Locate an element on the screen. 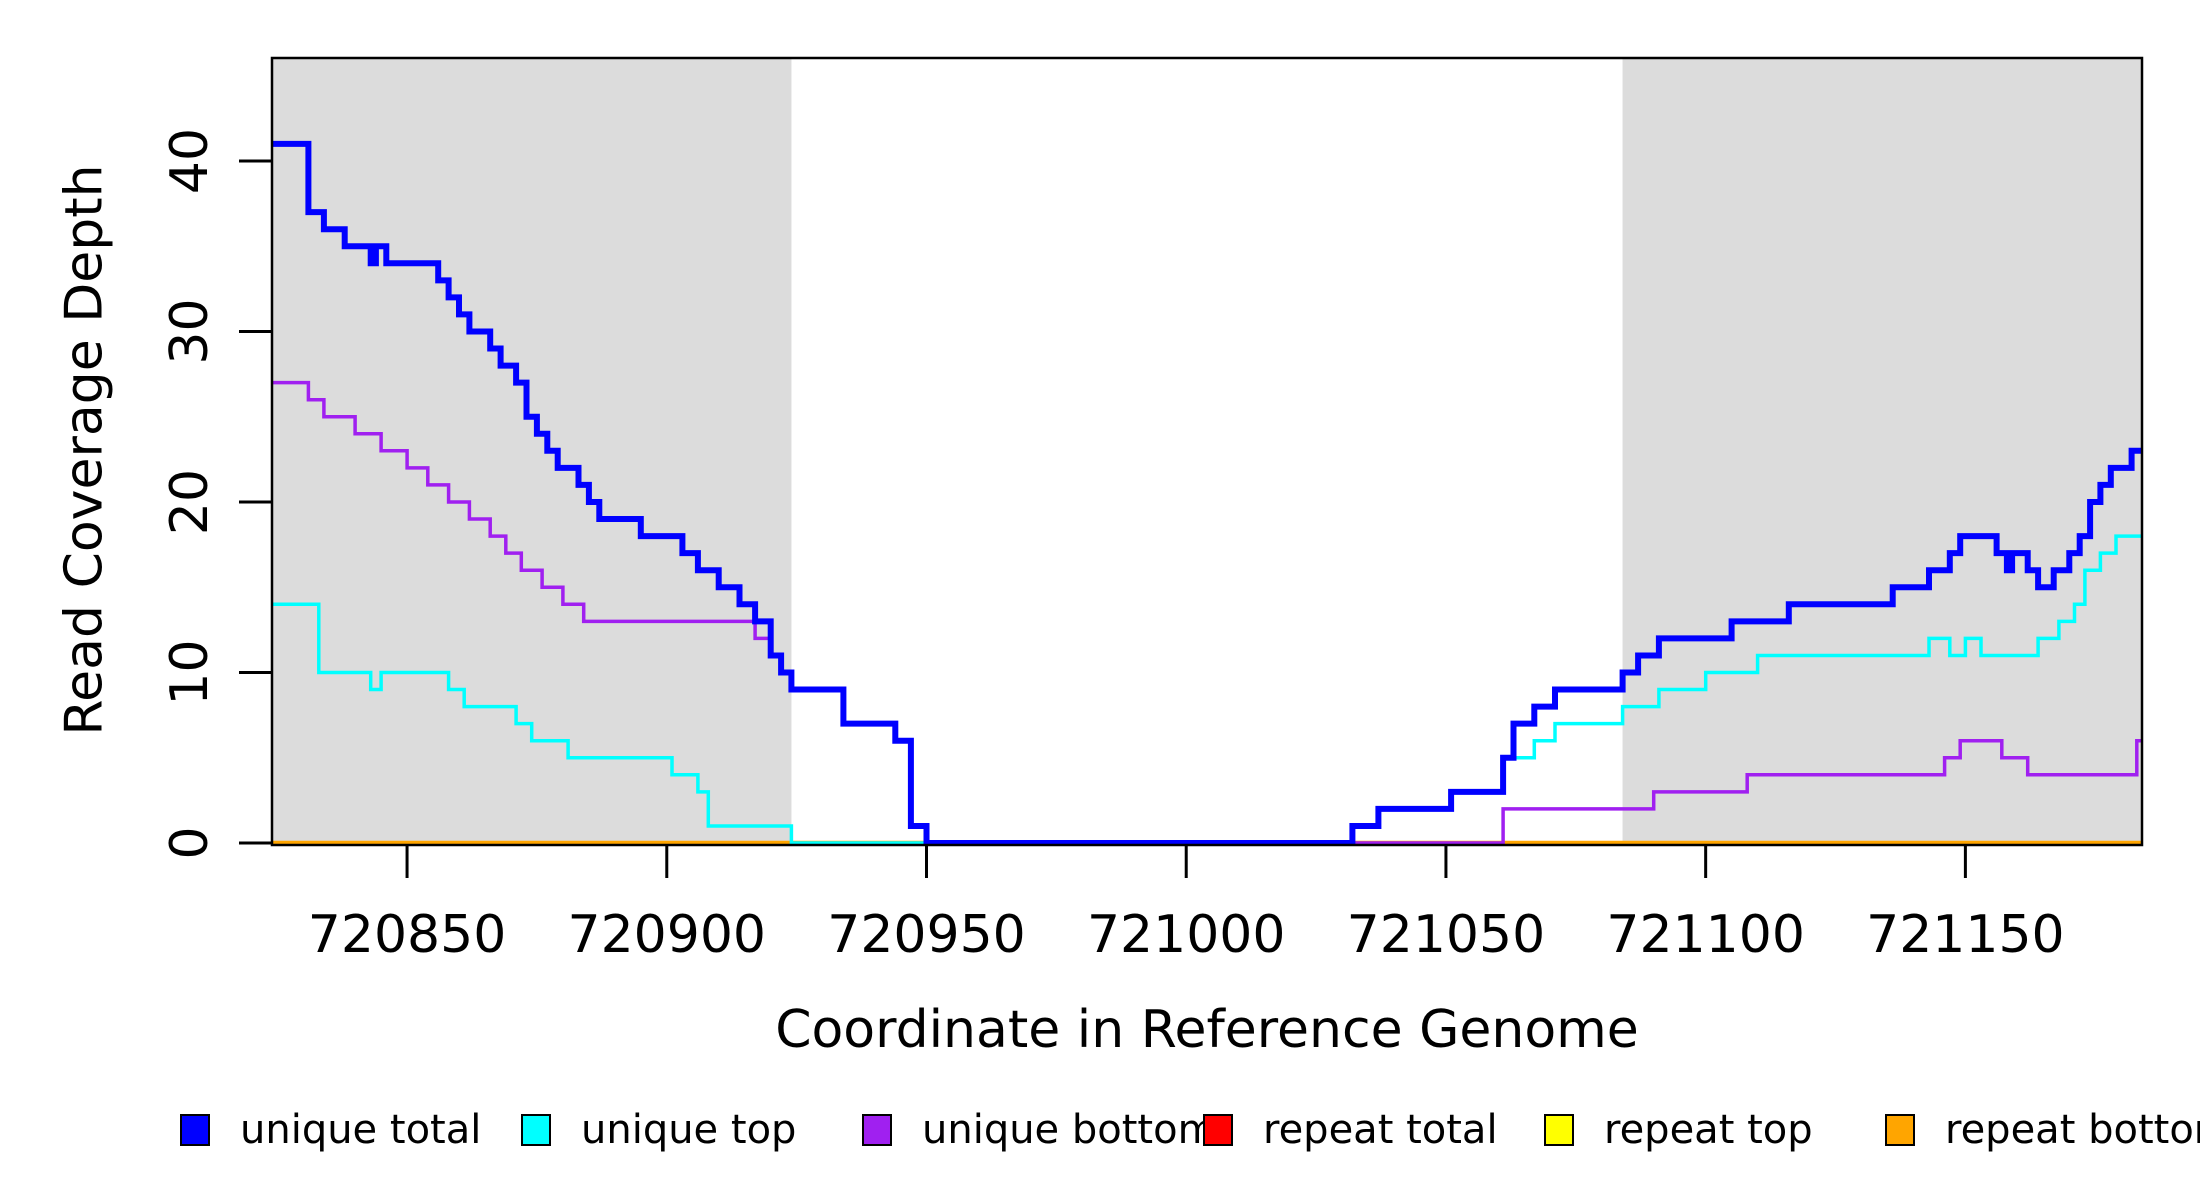 Image resolution: width=2200 pixels, height=1200 pixels. x-tick-label: 721000 is located at coordinates (1186, 935).